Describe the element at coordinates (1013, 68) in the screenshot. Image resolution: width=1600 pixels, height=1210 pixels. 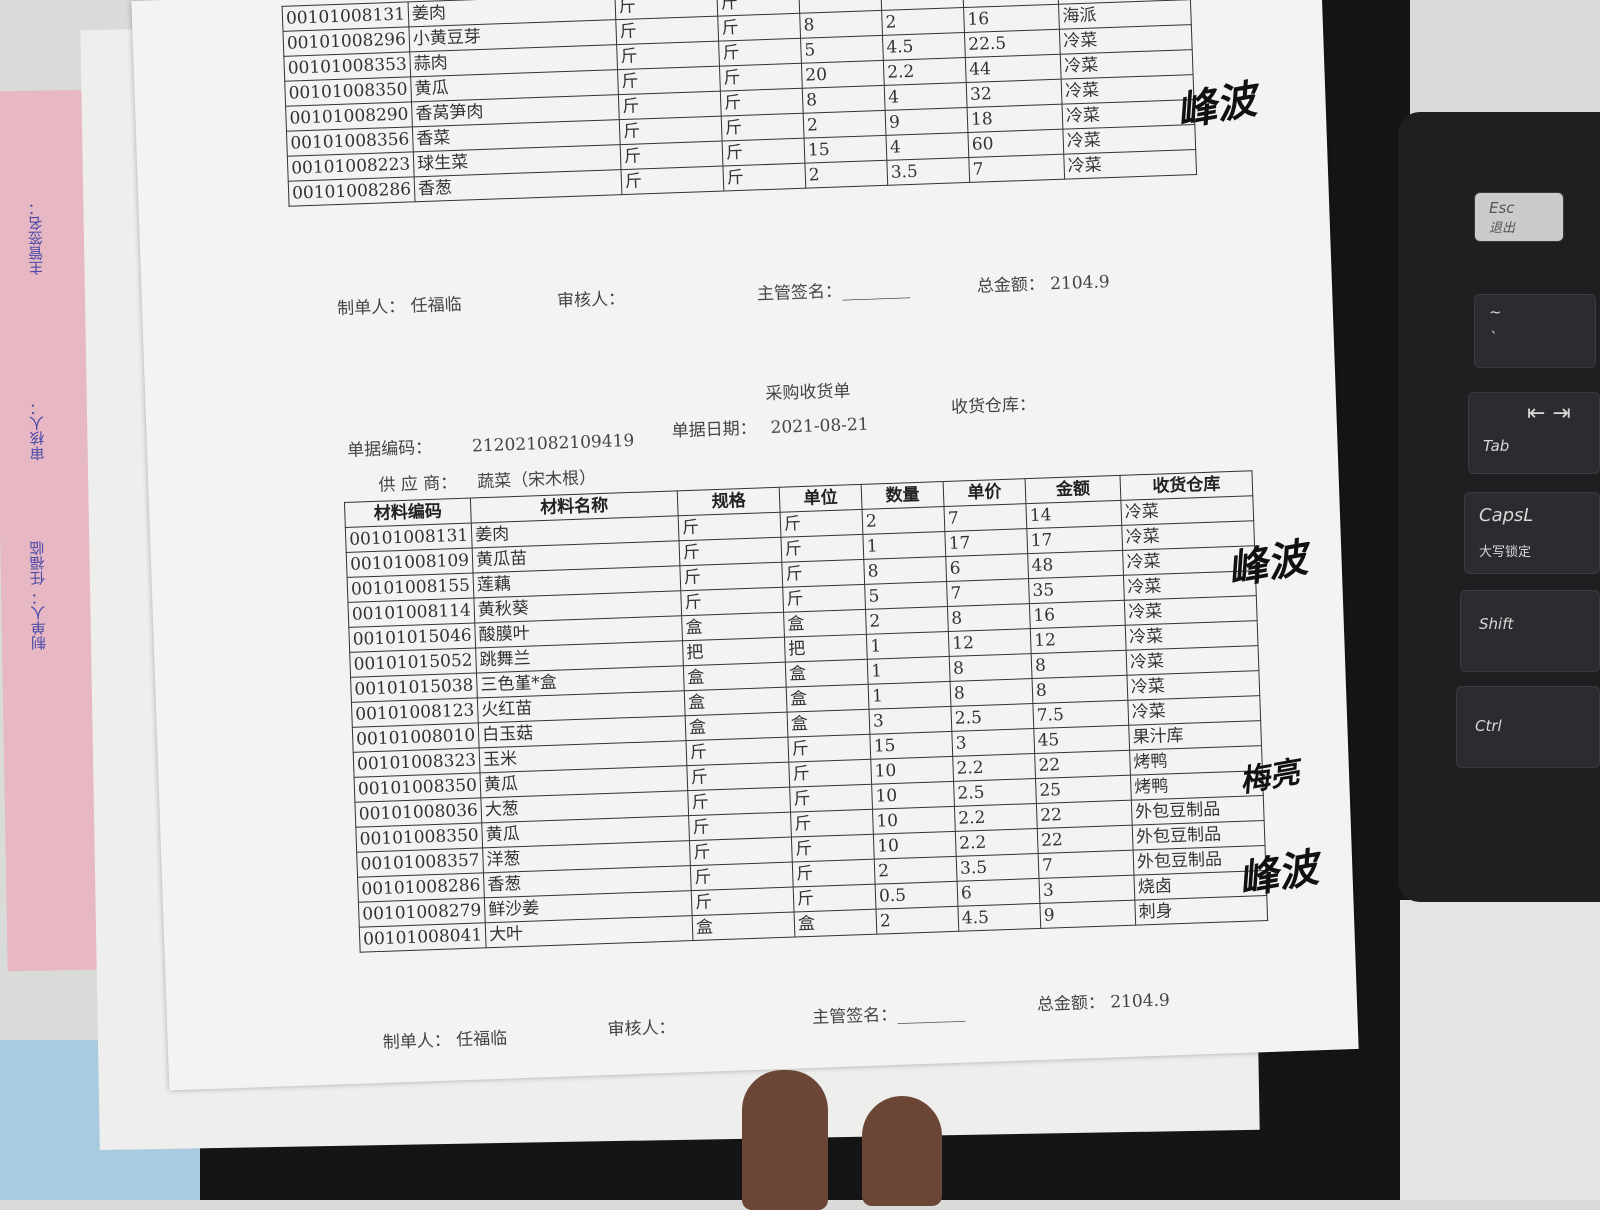
I see `cell-amount: 44` at that location.